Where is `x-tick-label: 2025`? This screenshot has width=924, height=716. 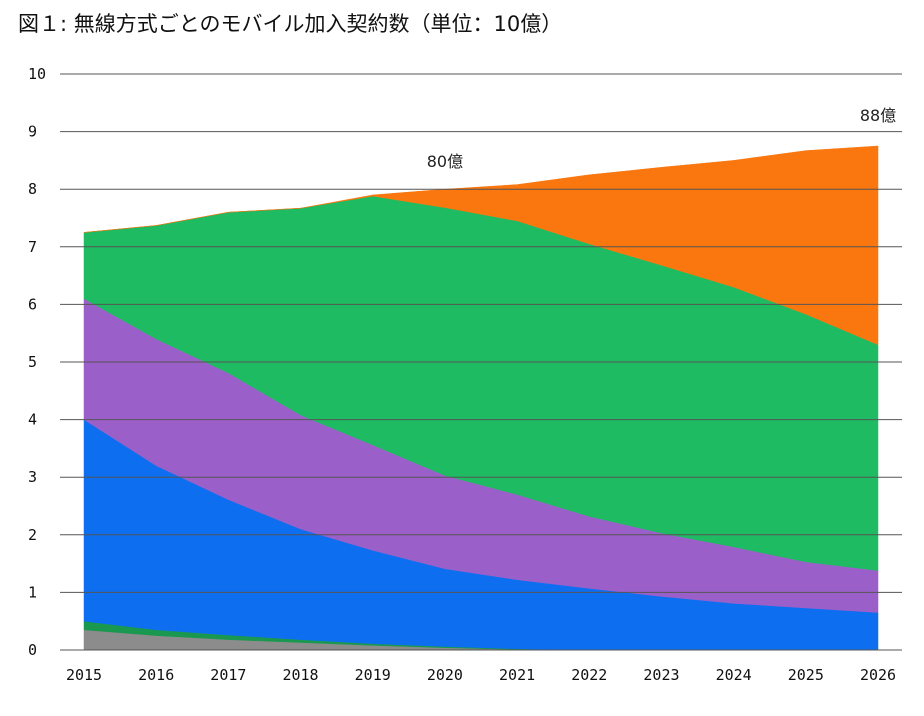 x-tick-label: 2025 is located at coordinates (806, 675).